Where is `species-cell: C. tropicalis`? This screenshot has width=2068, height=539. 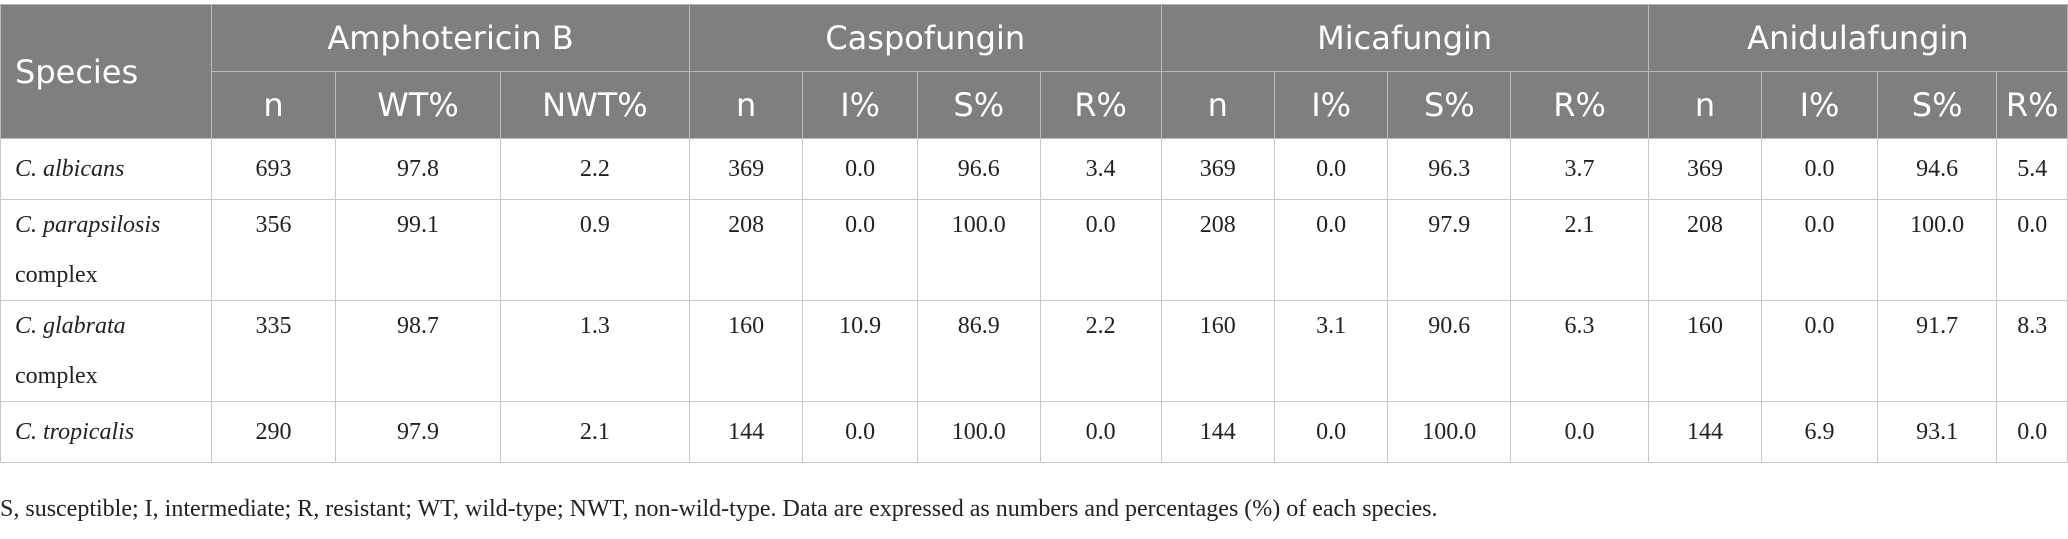
species-cell: C. tropicalis is located at coordinates (106, 432).